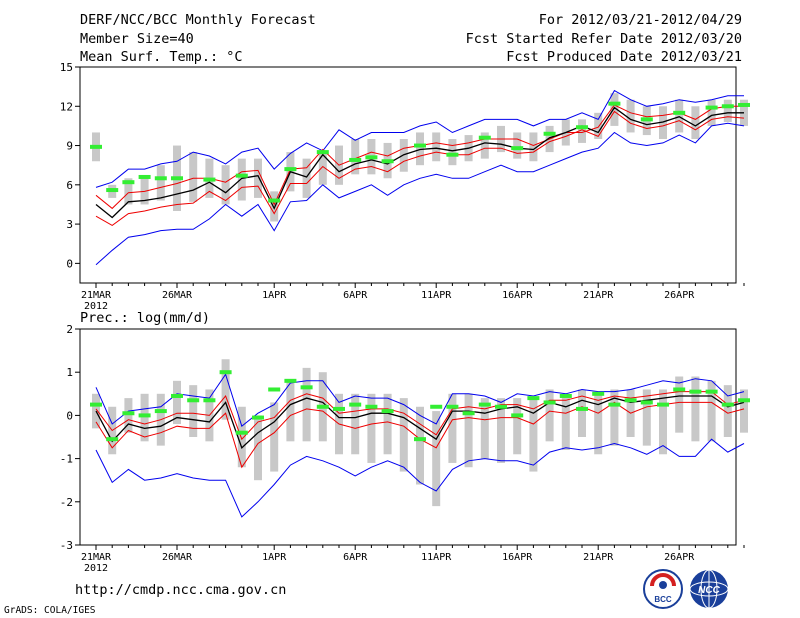 Image resolution: width=800 pixels, height=618 pixels. What do you see at coordinates (96, 568) in the screenshot?
I see `panel2-xtick-year: 2012` at bounding box center [96, 568].